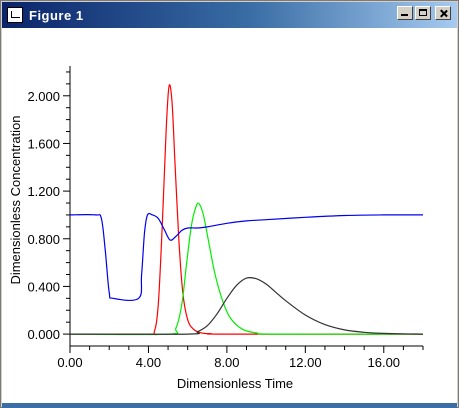 This screenshot has height=408, width=459. What do you see at coordinates (443, 13) in the screenshot?
I see `close-icon` at bounding box center [443, 13].